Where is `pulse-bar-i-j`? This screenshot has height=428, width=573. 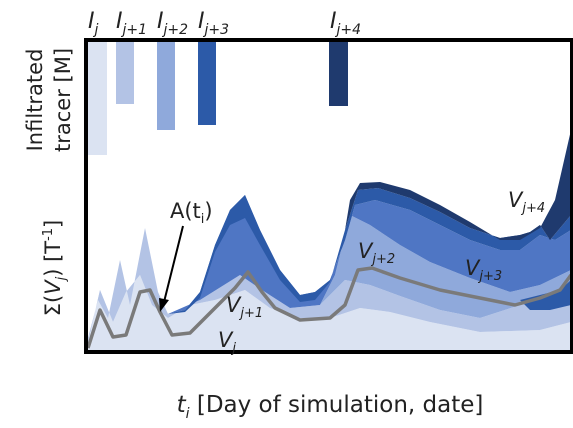
pulse-bar-i-j is located at coordinates (97, 98).